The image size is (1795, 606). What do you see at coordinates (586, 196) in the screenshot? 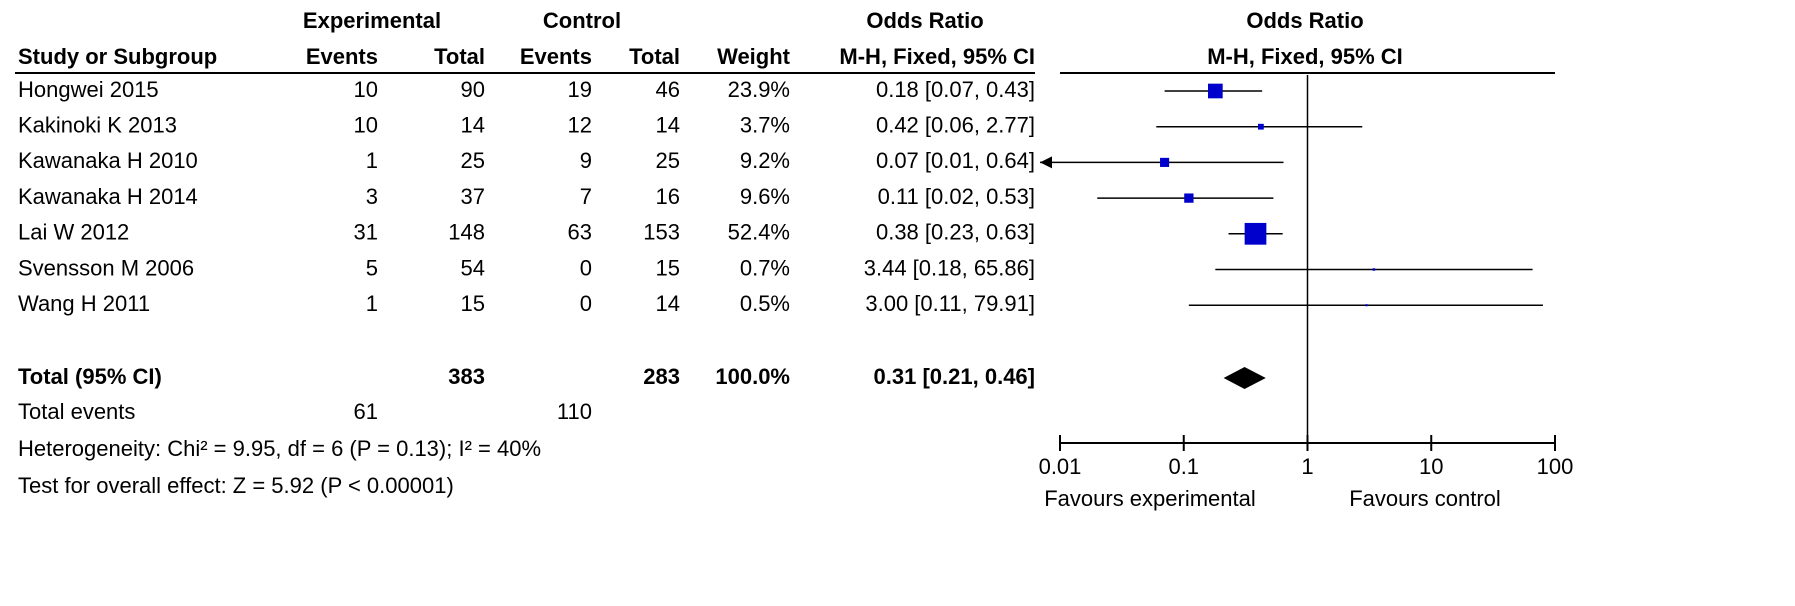
I see `cell: 7` at bounding box center [586, 196].